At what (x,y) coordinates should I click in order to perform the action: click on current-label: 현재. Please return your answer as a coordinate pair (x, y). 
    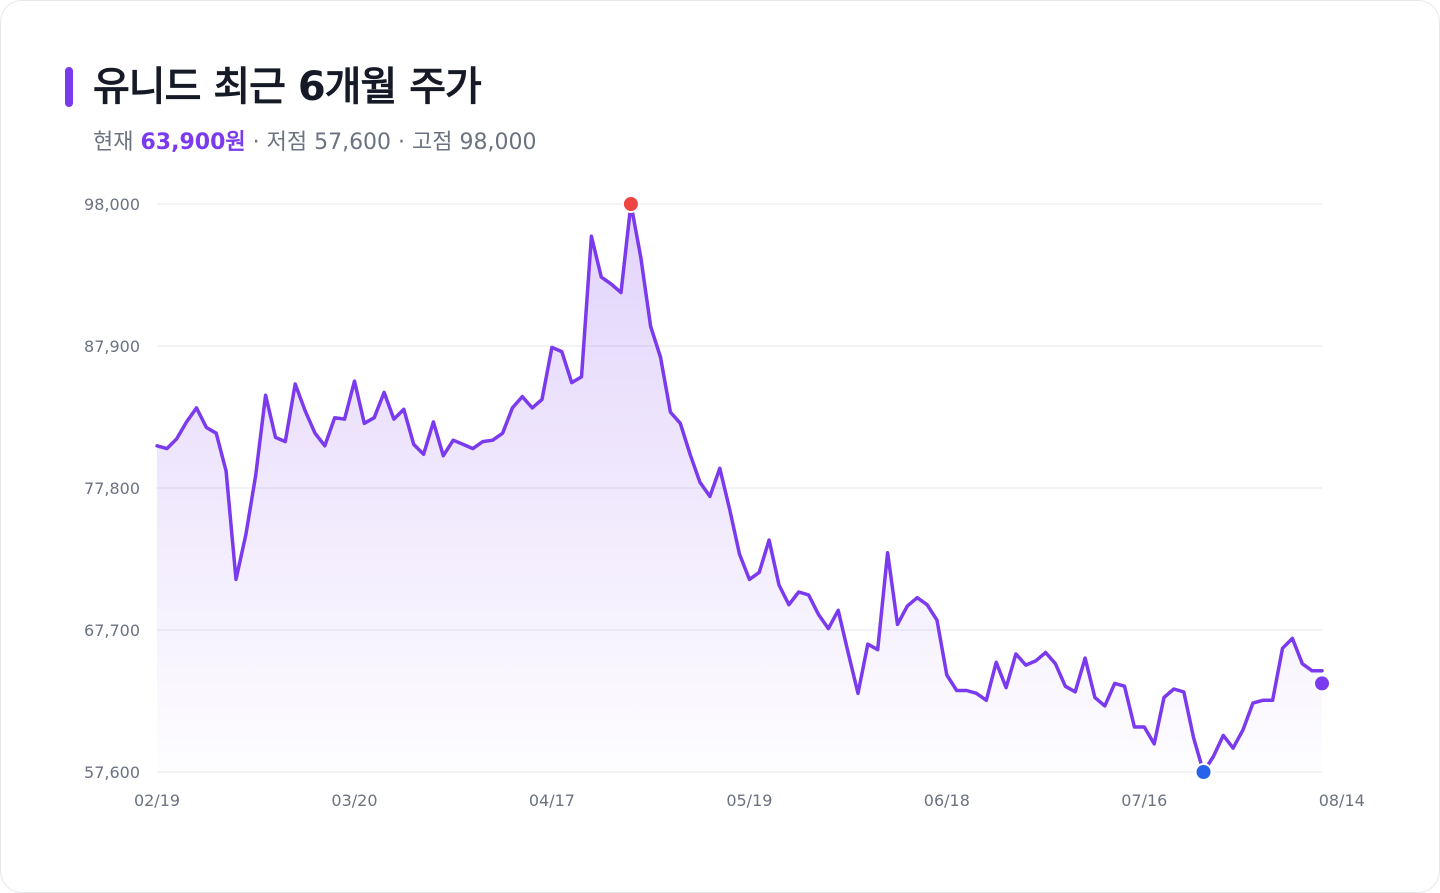
    Looking at the image, I should click on (113, 142).